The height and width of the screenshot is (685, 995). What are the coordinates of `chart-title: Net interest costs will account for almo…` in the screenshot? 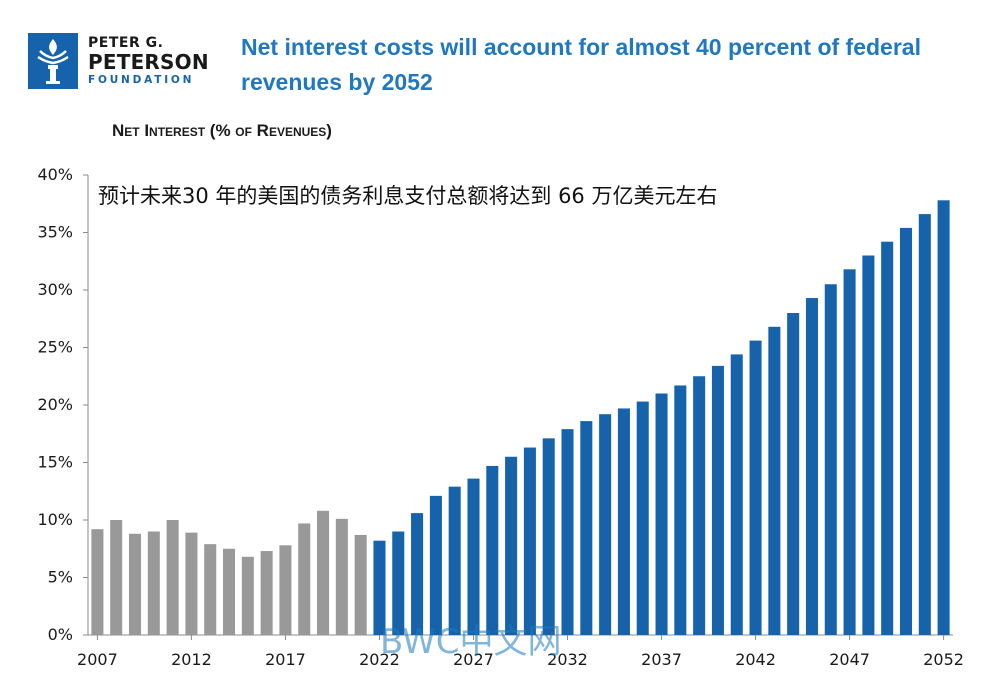 It's located at (581, 64).